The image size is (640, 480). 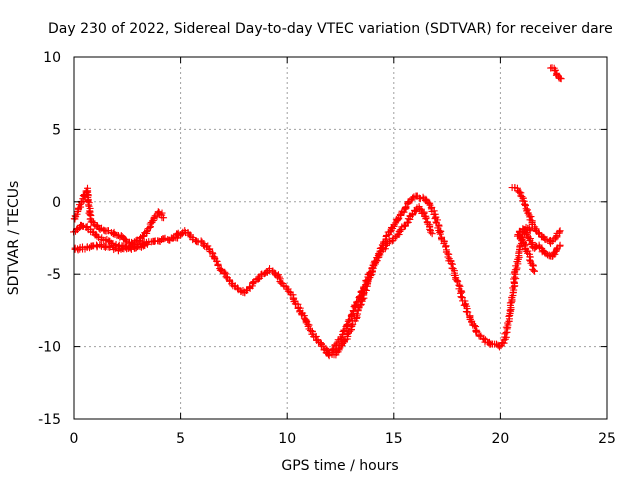 What do you see at coordinates (54, 275) in the screenshot?
I see `y-tick-label: -5` at bounding box center [54, 275].